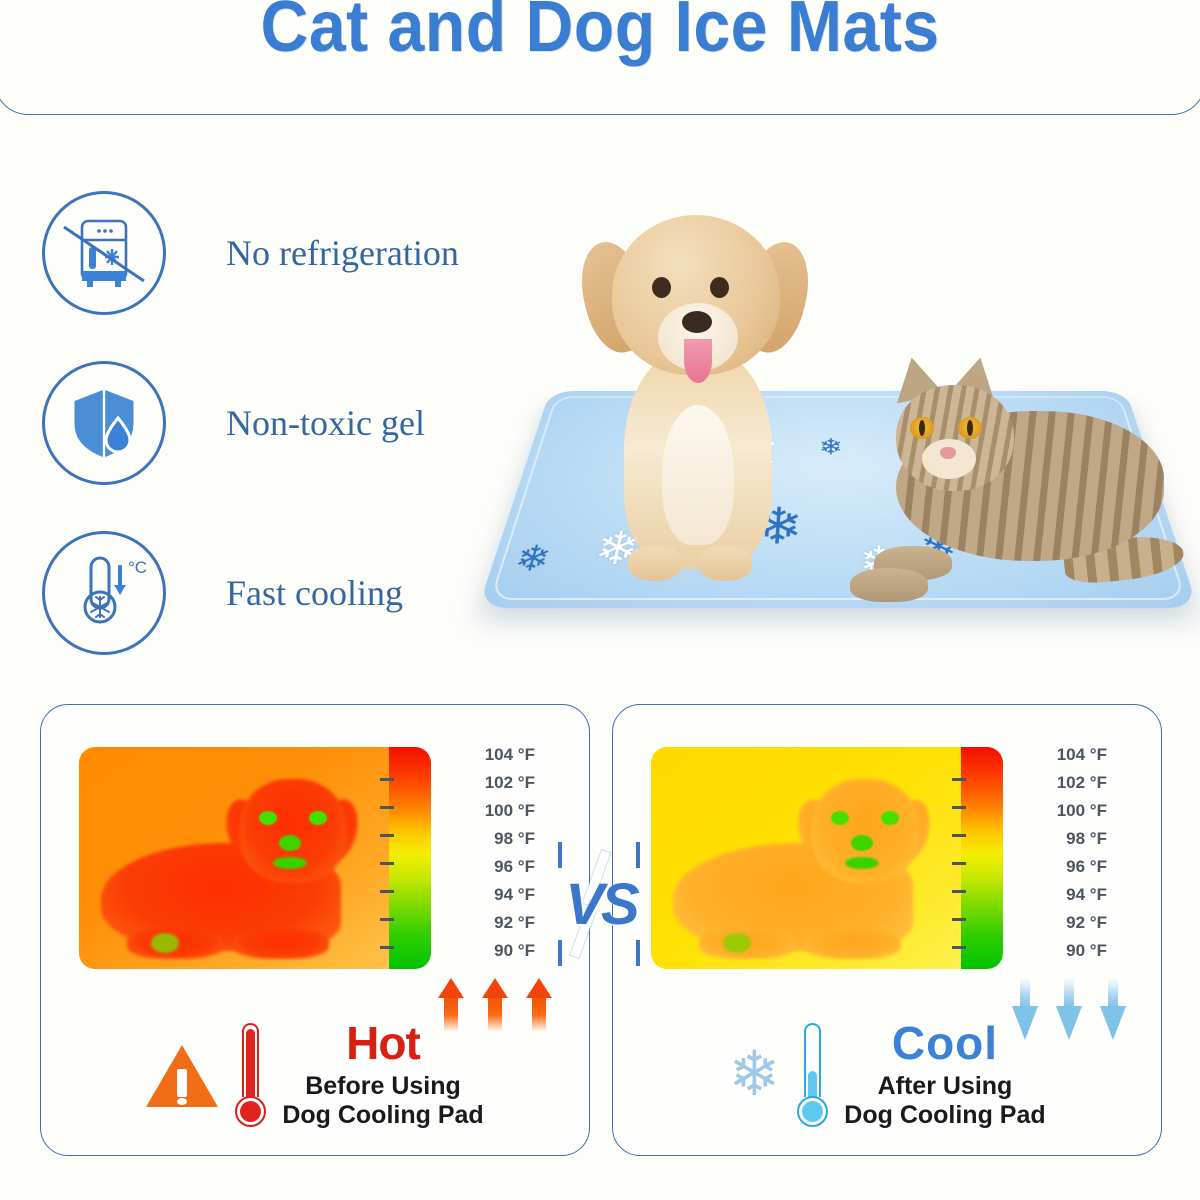 The height and width of the screenshot is (1200, 1200). Describe the element at coordinates (182, 1075) in the screenshot. I see `warning-triangle-icon` at that location.